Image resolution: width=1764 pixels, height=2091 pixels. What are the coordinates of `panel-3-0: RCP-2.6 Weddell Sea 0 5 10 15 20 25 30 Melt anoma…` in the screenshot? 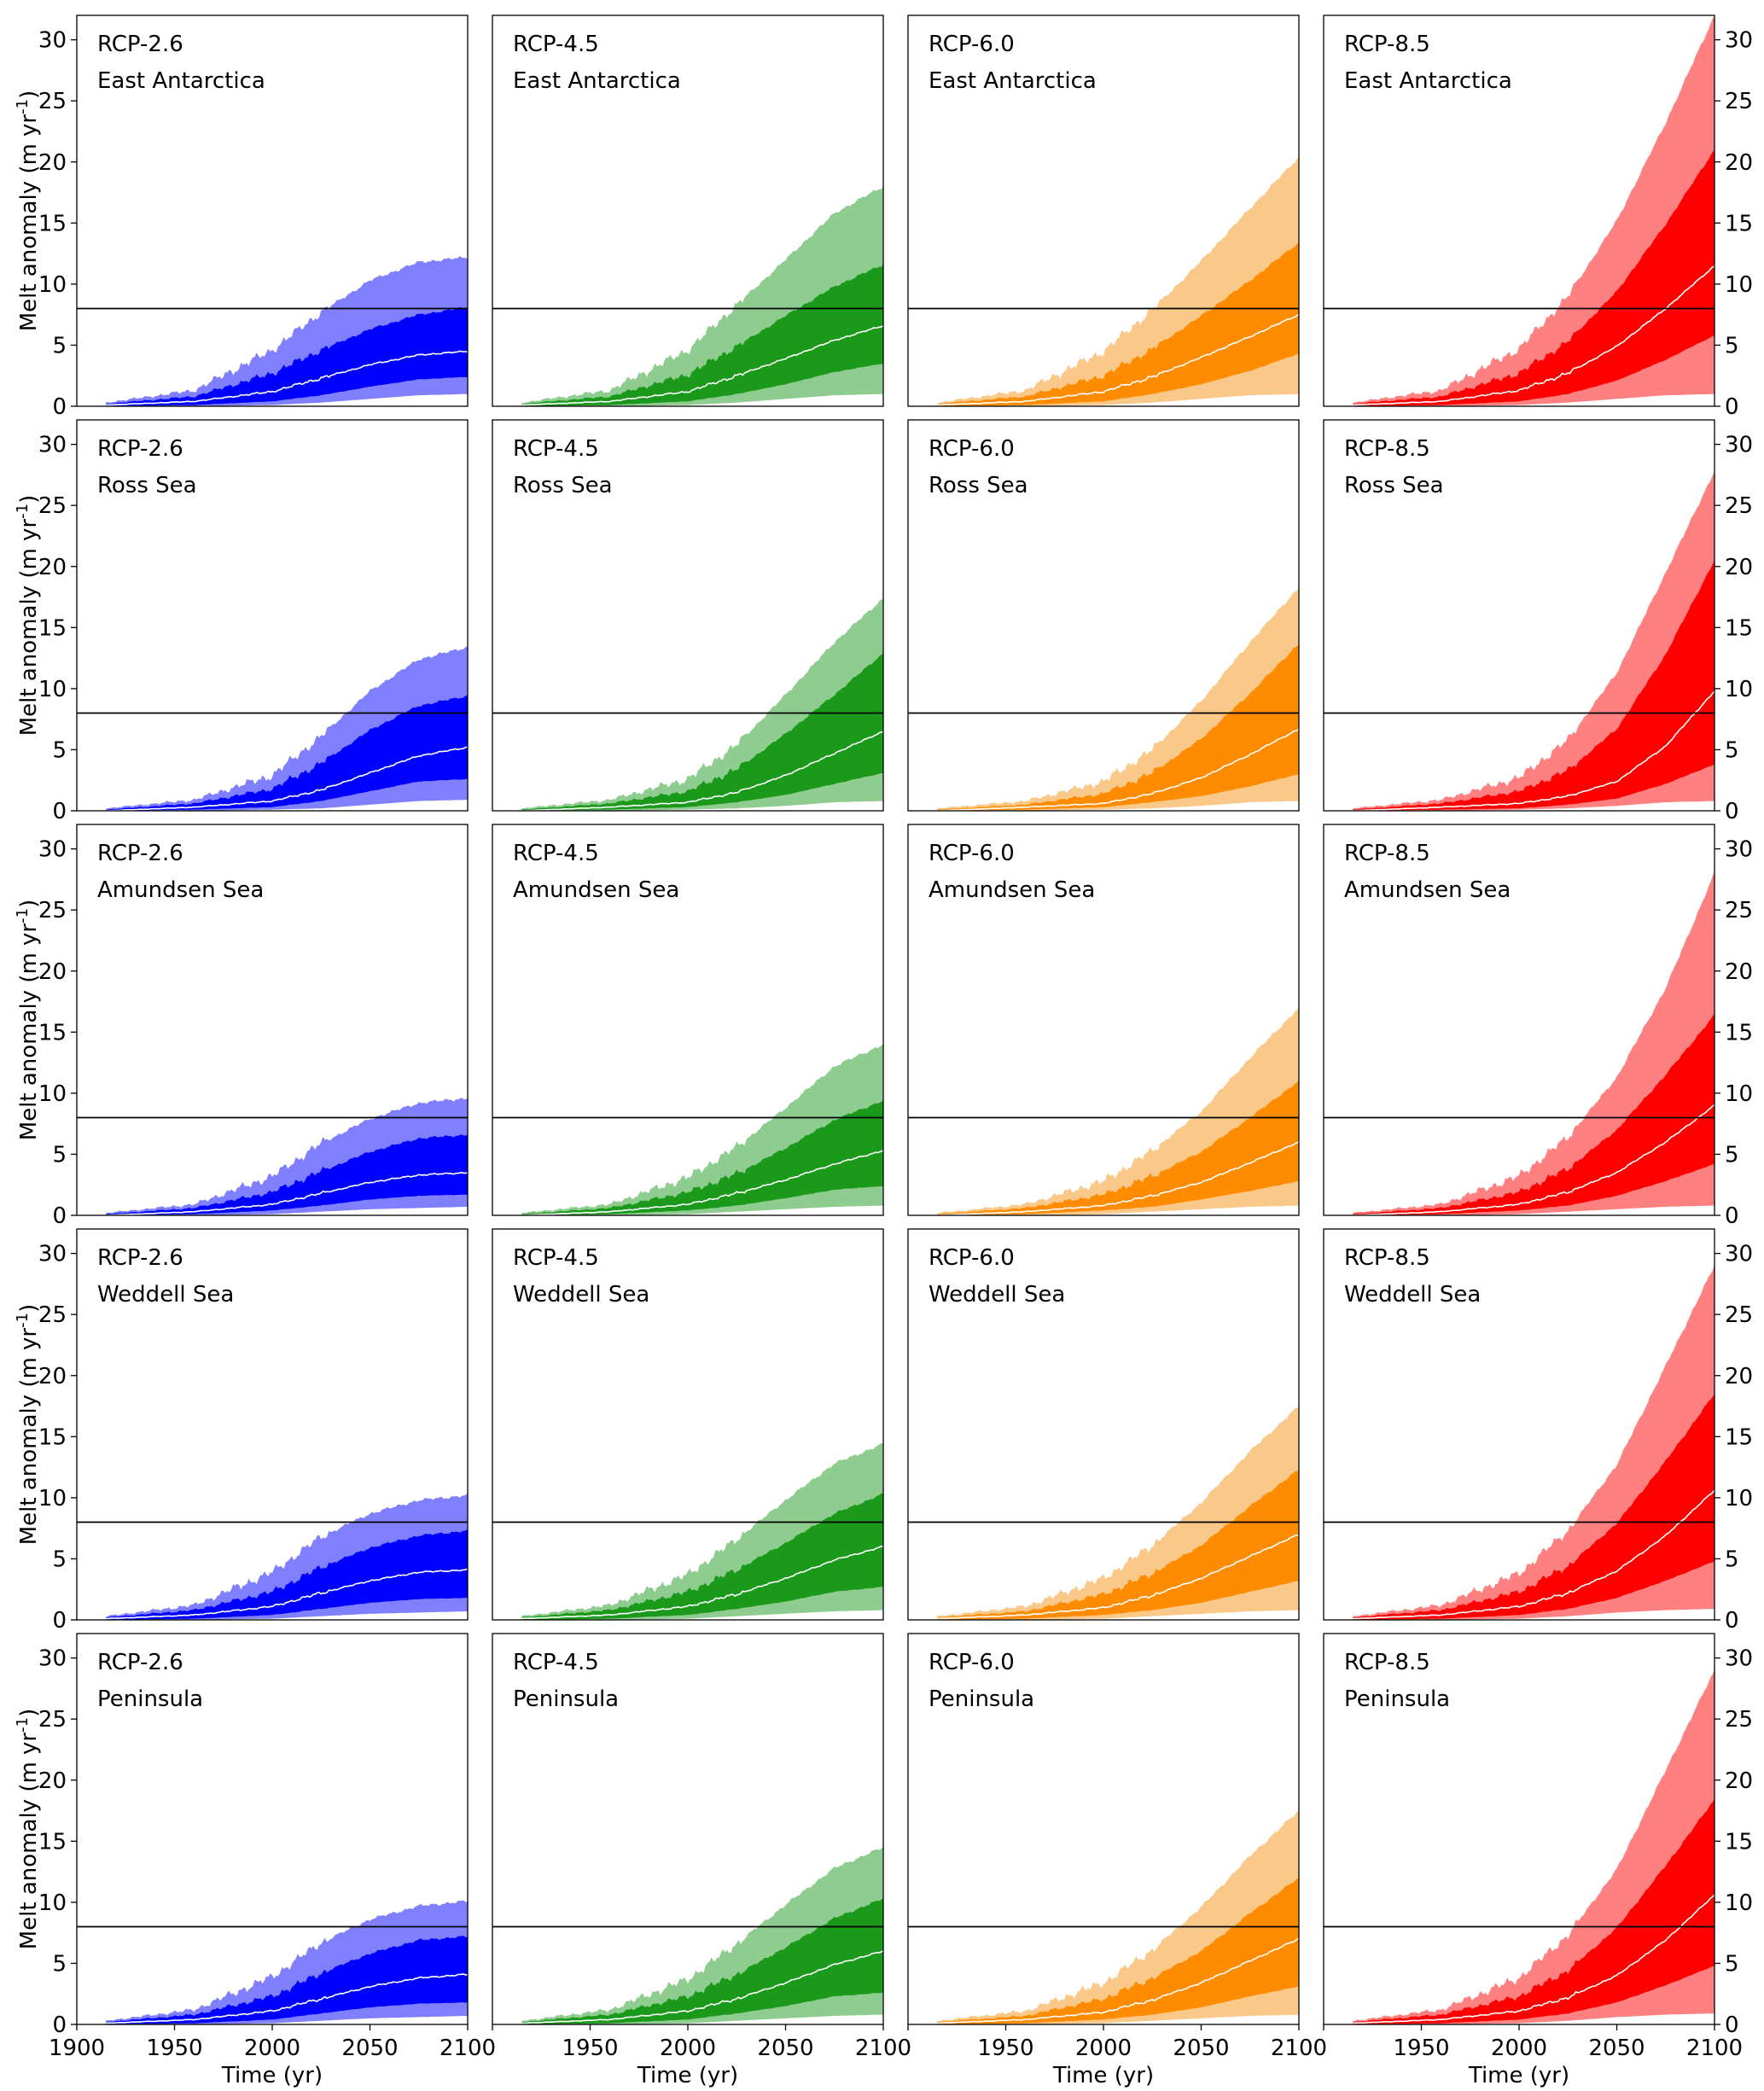 It's located at (242, 1431).